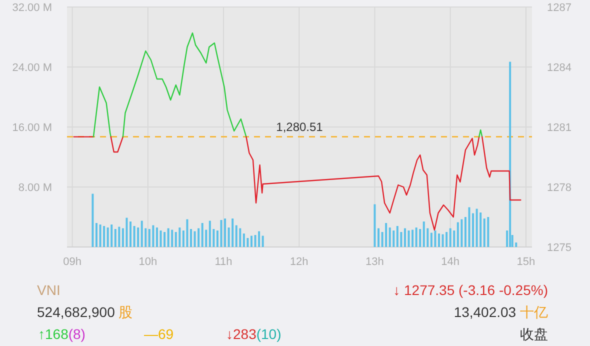 This screenshot has height=346, width=590. I want to click on text: (8), so click(77, 334).